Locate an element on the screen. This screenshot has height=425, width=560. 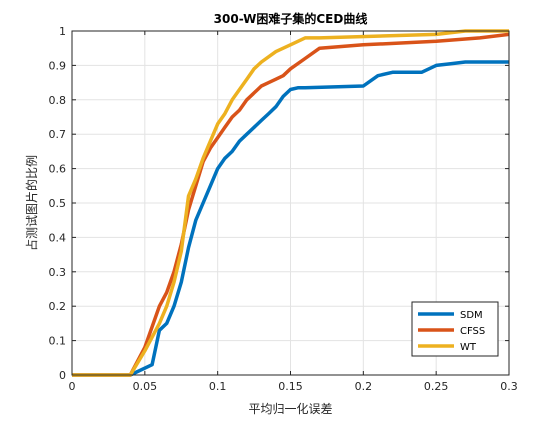
x-tick-label: 0.15 is located at coordinates (290, 386).